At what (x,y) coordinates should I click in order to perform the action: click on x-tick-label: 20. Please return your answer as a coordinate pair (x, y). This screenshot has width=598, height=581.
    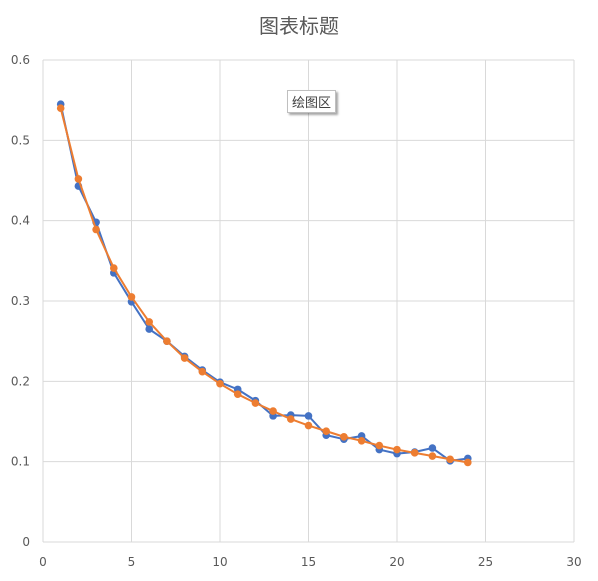
    Looking at the image, I should click on (396, 562).